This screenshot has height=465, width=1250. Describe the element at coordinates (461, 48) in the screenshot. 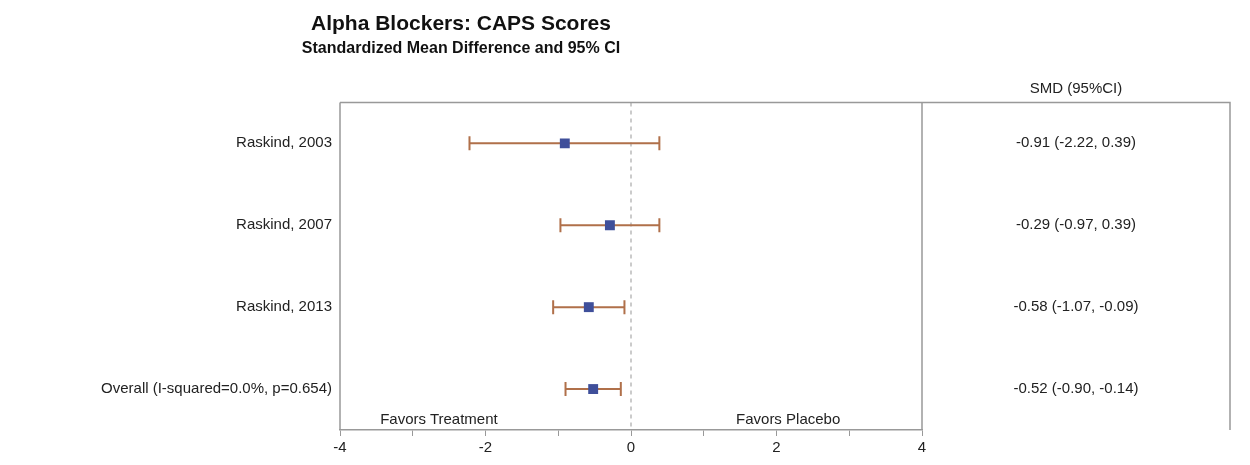

I see `chart-subtitle: Standardized Mean Difference and 95% CI` at that location.